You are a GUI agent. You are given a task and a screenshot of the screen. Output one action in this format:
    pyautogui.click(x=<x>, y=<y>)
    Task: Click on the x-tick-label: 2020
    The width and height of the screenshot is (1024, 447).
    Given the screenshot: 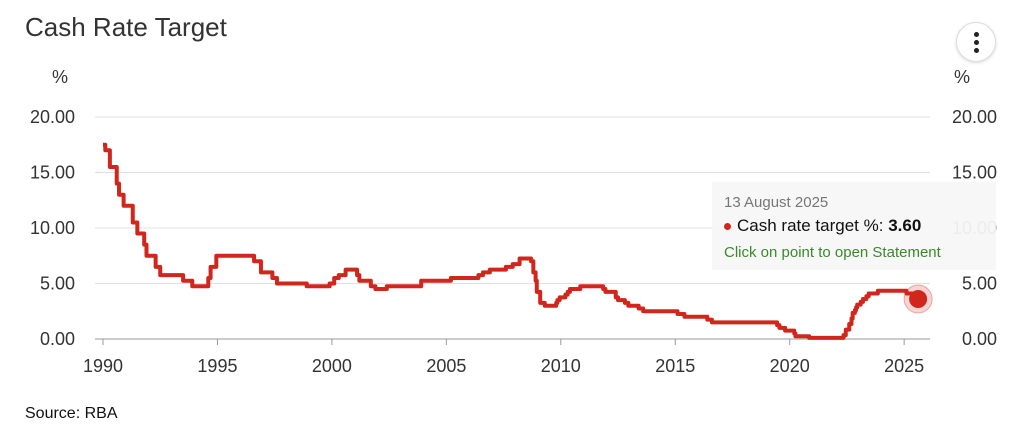 What is the action you would take?
    pyautogui.click(x=790, y=366)
    